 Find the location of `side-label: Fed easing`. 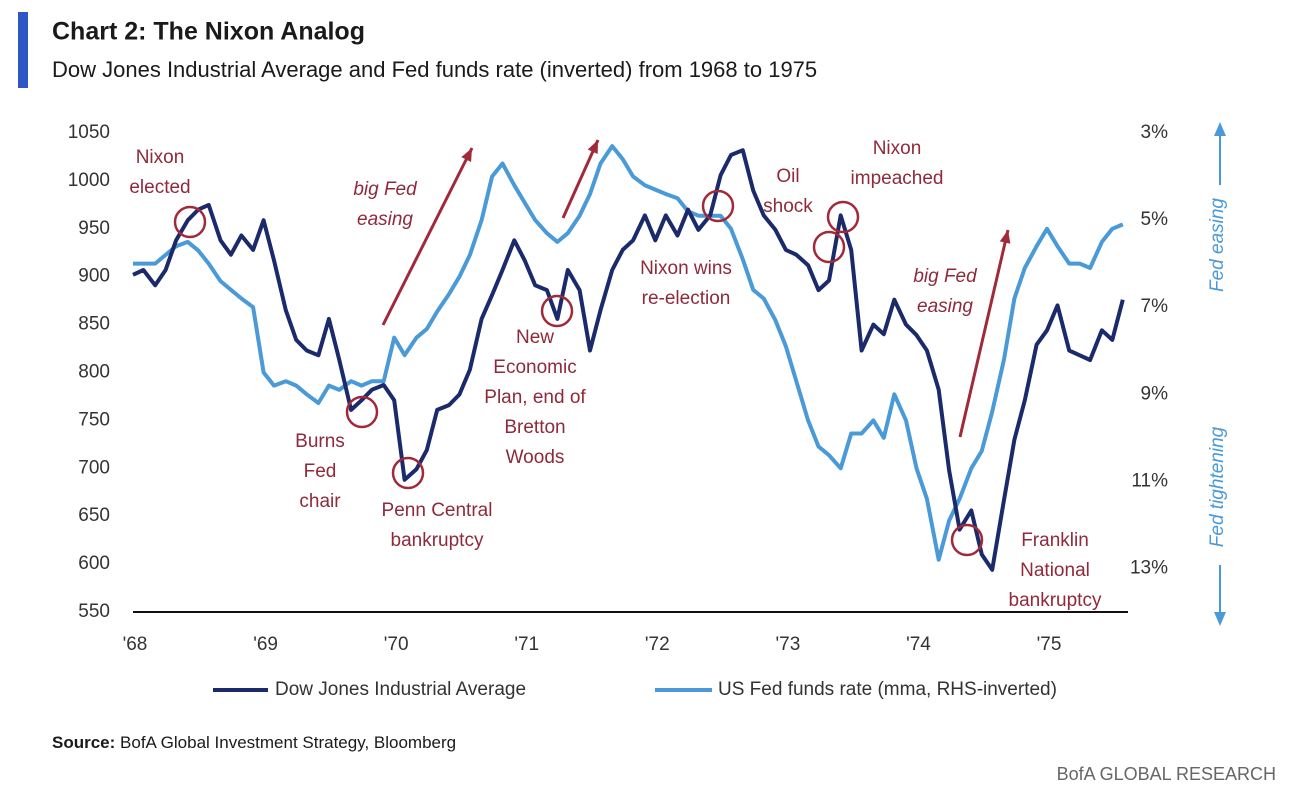

side-label: Fed easing is located at coordinates (1217, 245).